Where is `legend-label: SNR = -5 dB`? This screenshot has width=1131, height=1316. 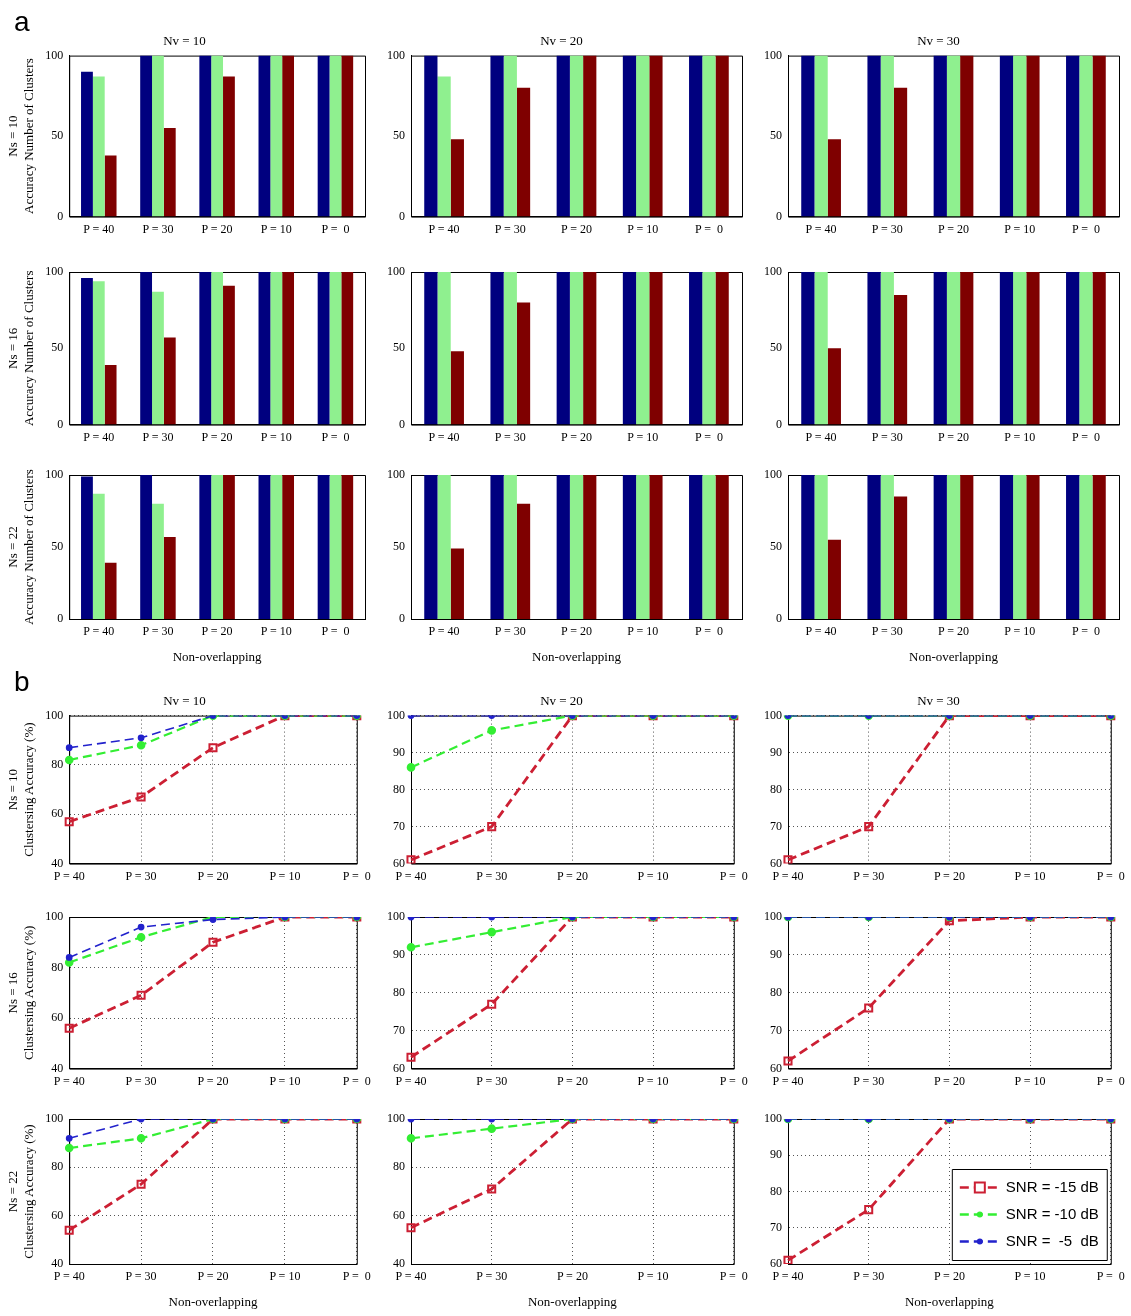
legend-label: SNR = -5 dB is located at coordinates (1052, 1240).